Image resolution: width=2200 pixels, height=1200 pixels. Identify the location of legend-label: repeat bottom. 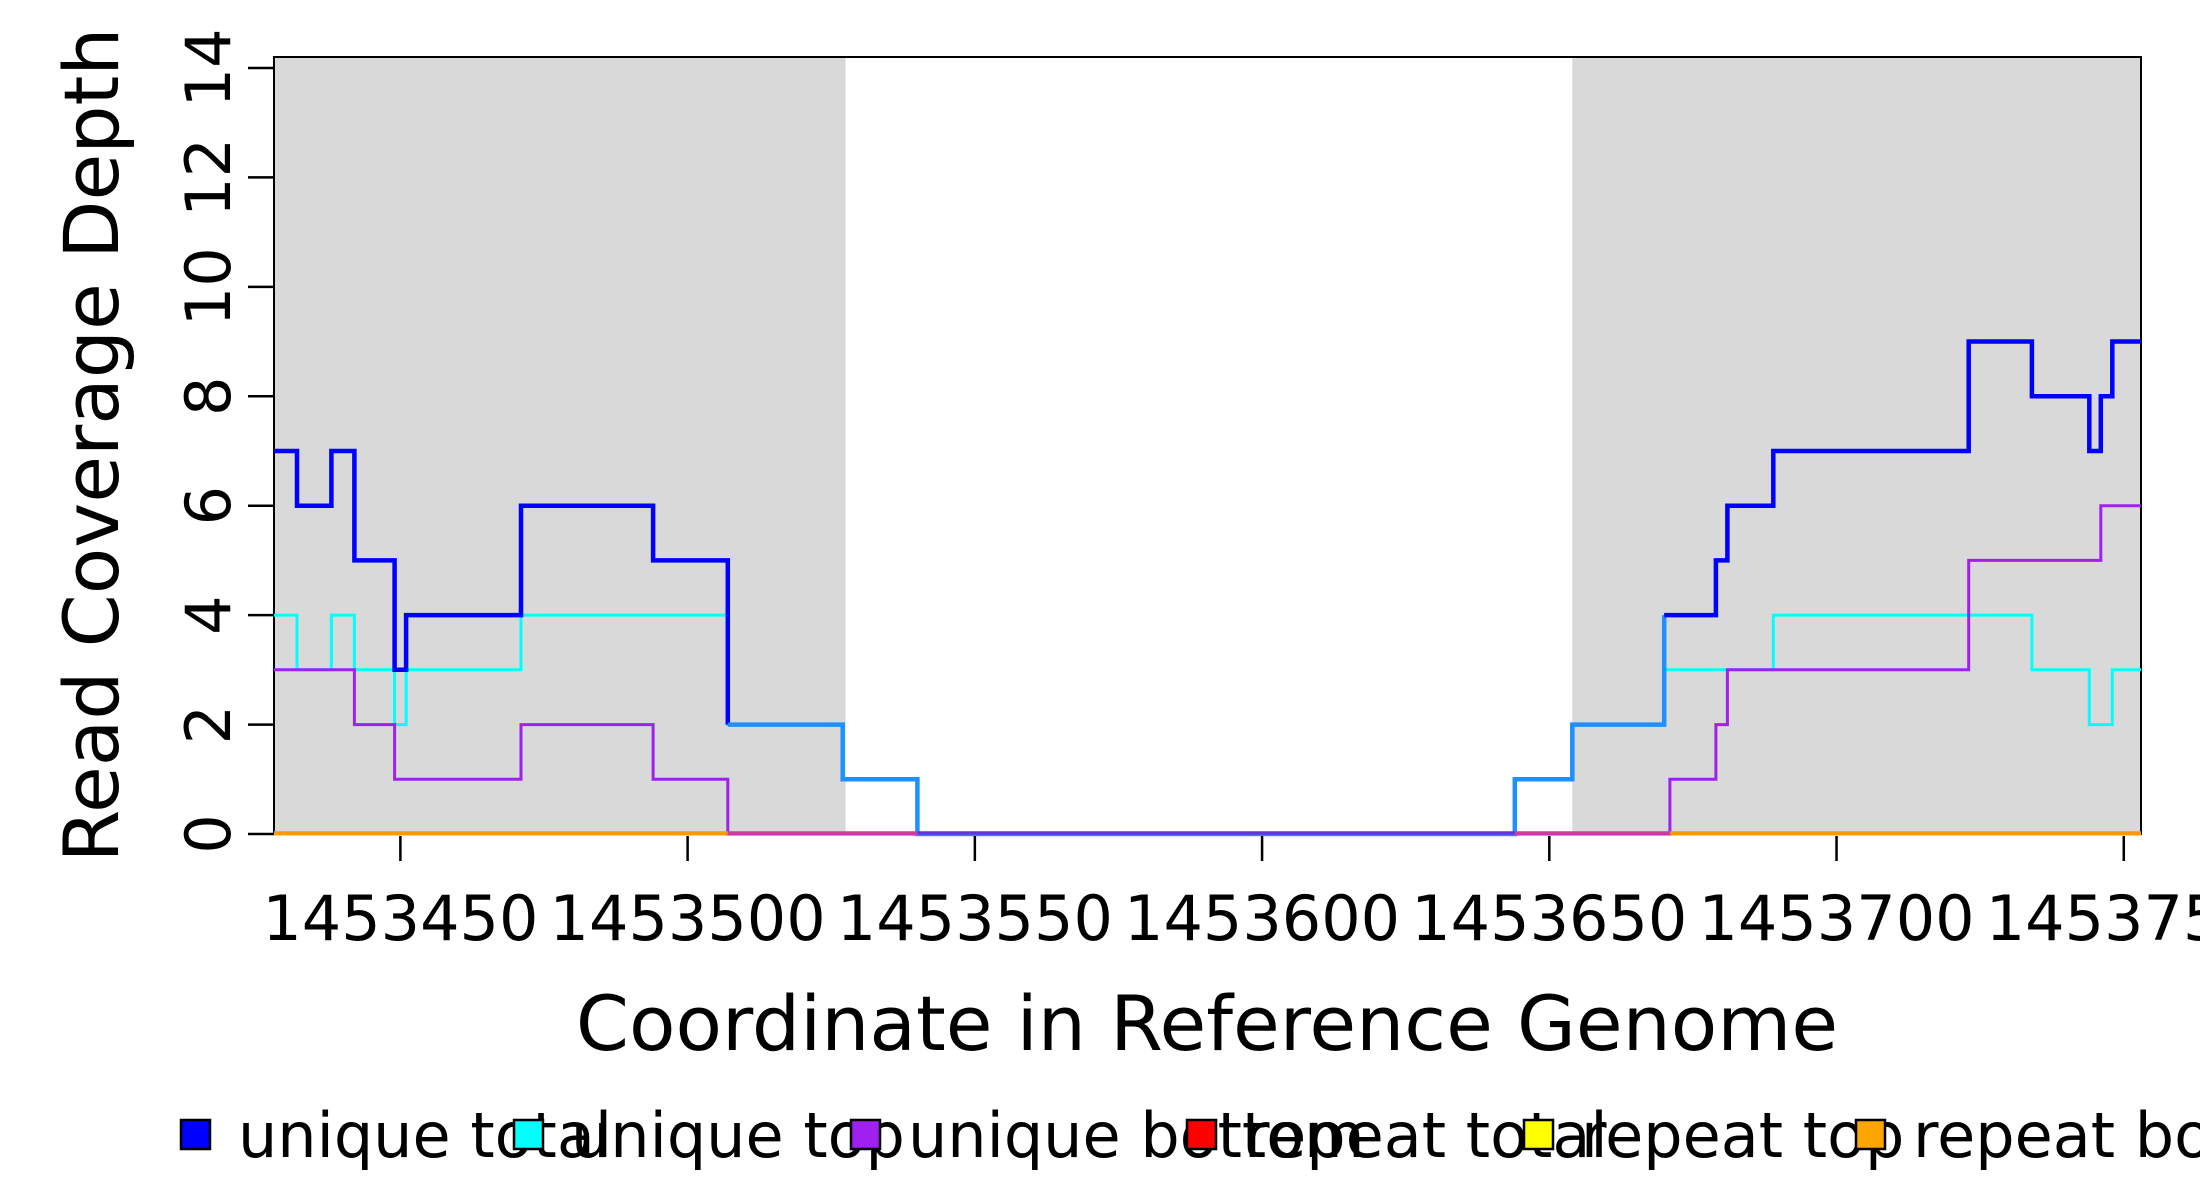
(2056, 1135).